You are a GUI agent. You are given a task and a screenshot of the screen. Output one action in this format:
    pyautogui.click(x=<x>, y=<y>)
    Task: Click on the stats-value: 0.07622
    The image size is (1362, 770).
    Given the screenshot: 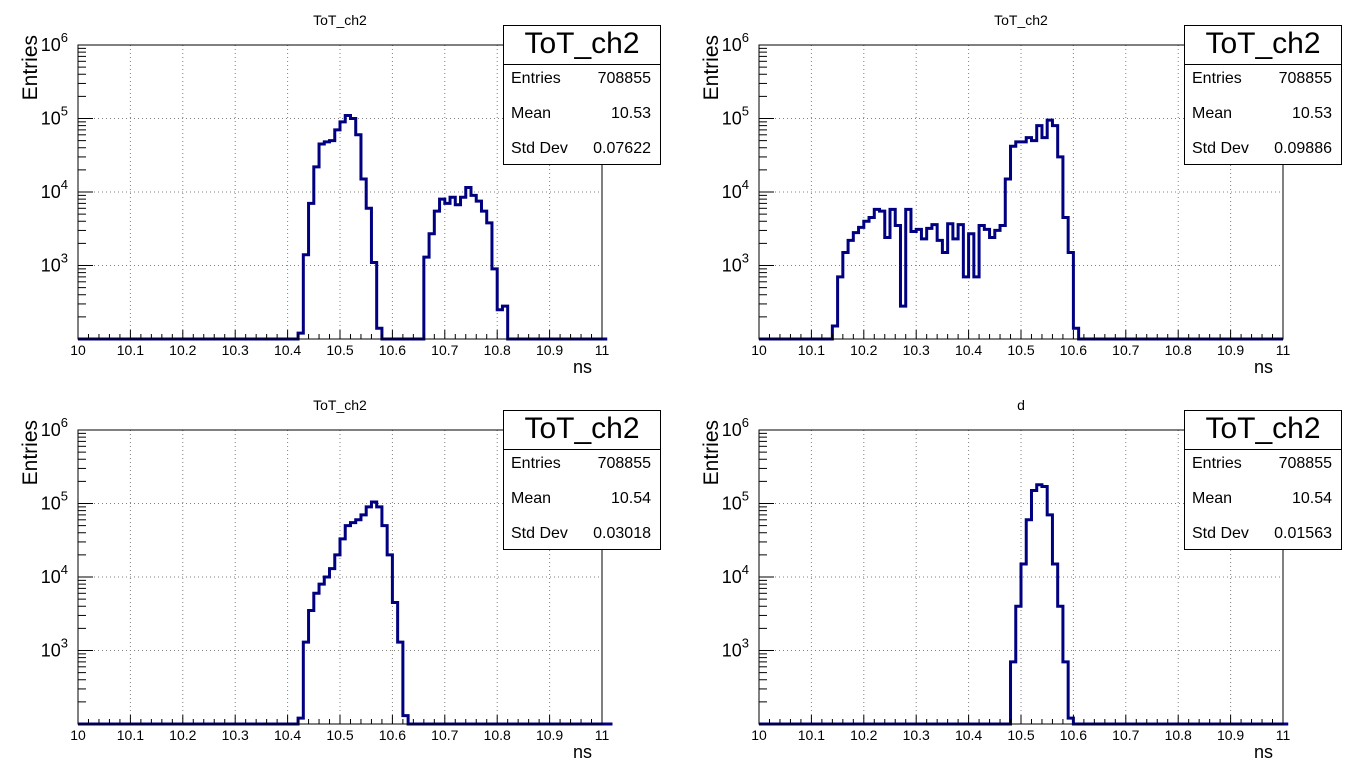 What is the action you would take?
    pyautogui.click(x=622, y=148)
    